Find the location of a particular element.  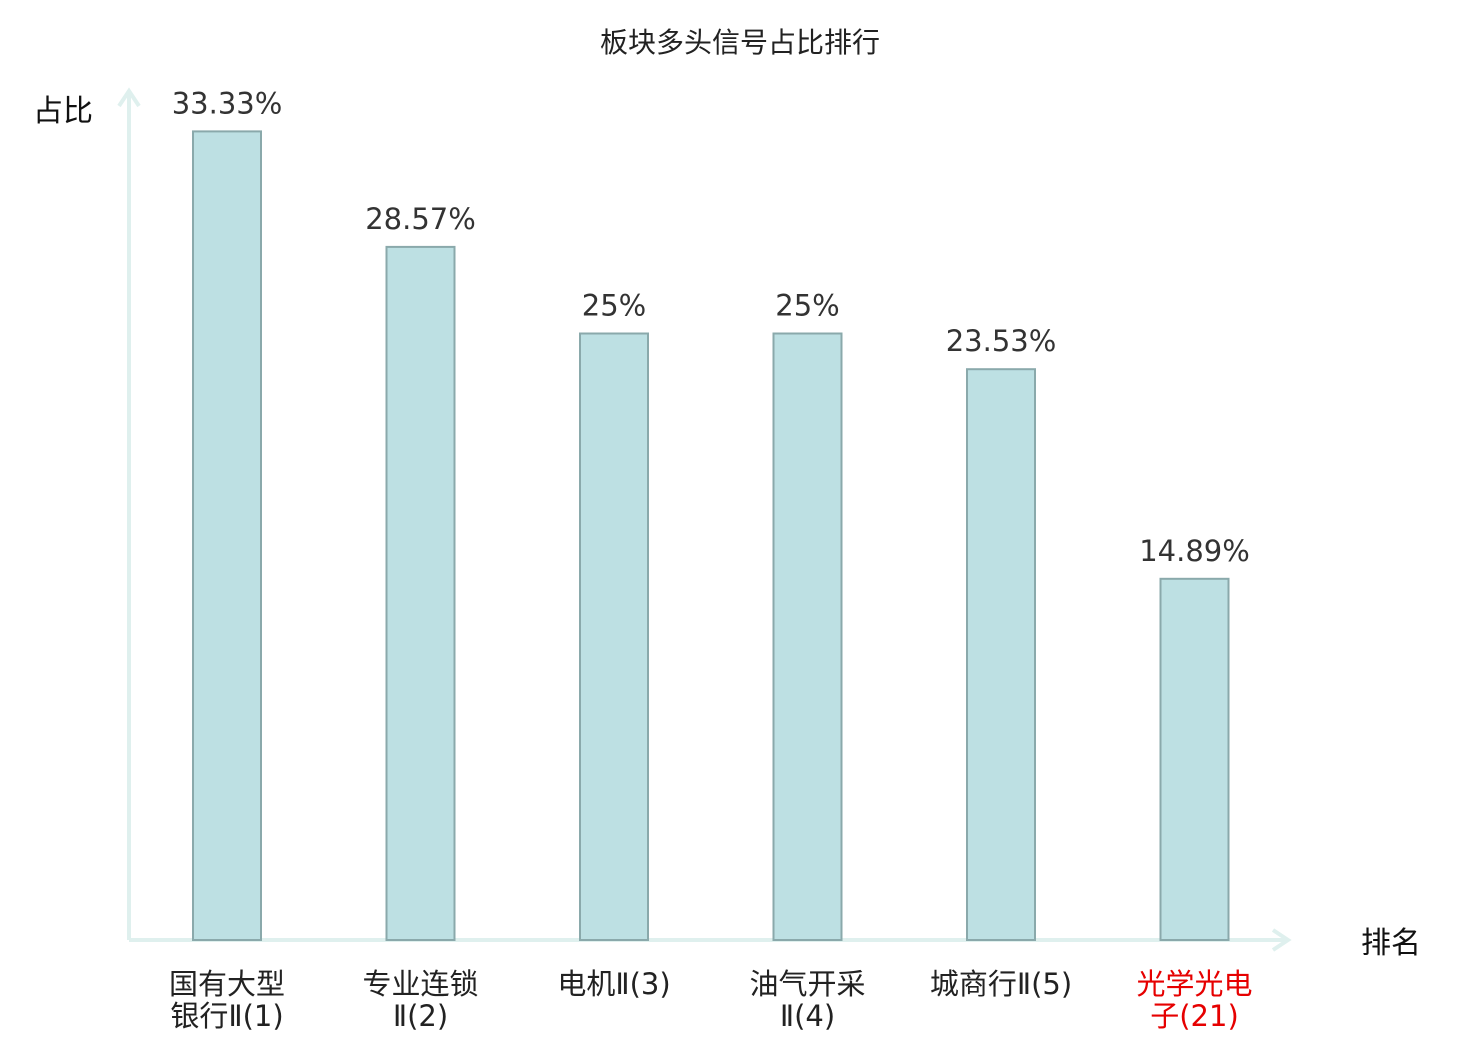

category-label-1-line-1: 国有大型 is located at coordinates (227, 984).